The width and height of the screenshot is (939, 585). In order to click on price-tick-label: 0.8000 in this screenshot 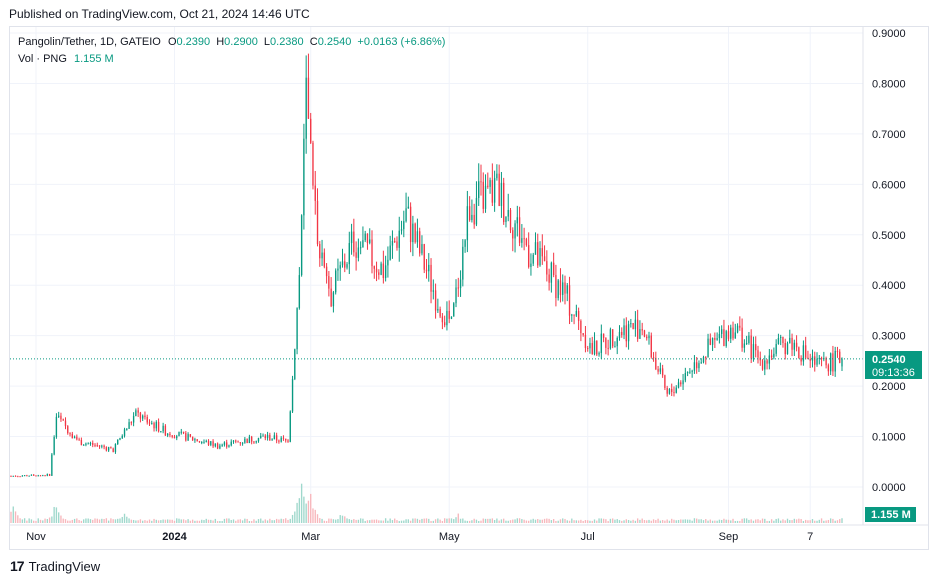, I will do `click(889, 84)`.